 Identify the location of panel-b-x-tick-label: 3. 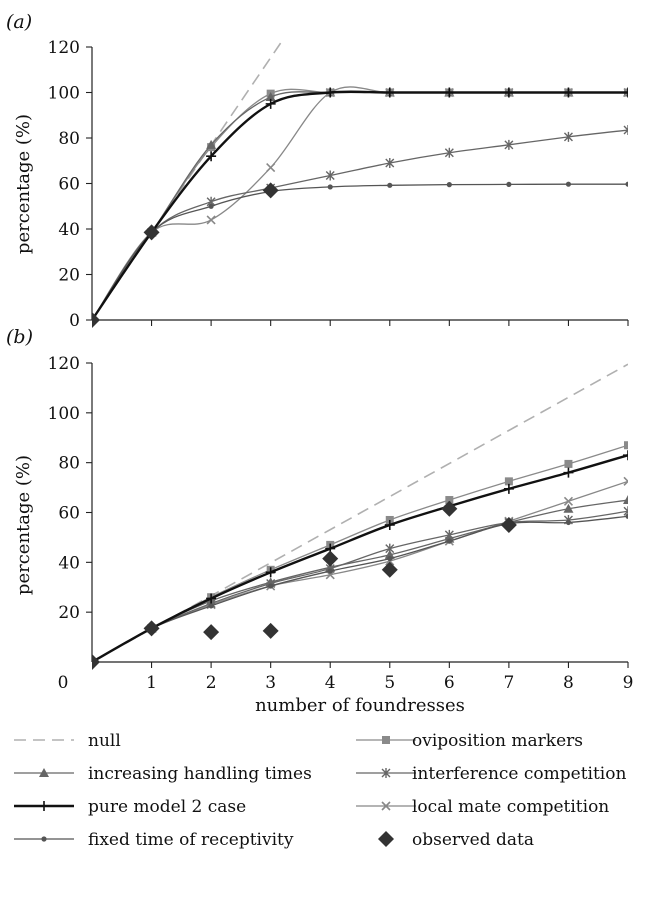
(270, 683).